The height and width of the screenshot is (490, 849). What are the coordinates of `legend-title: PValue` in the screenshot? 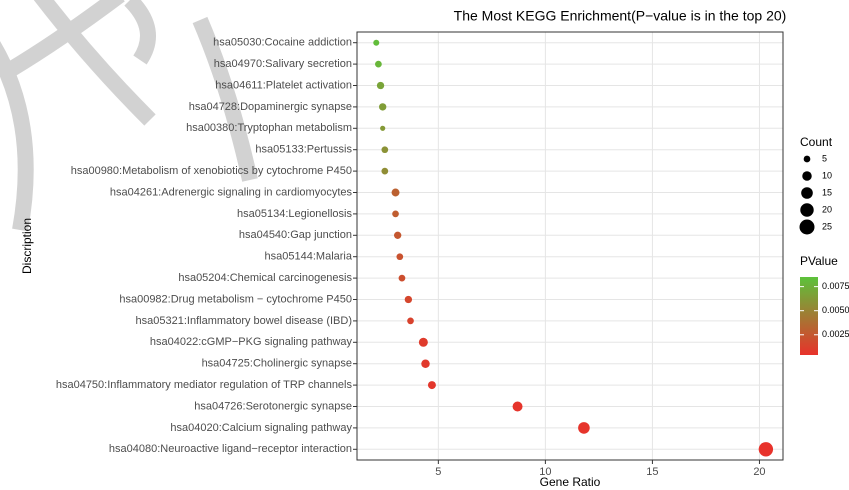 It's located at (819, 261).